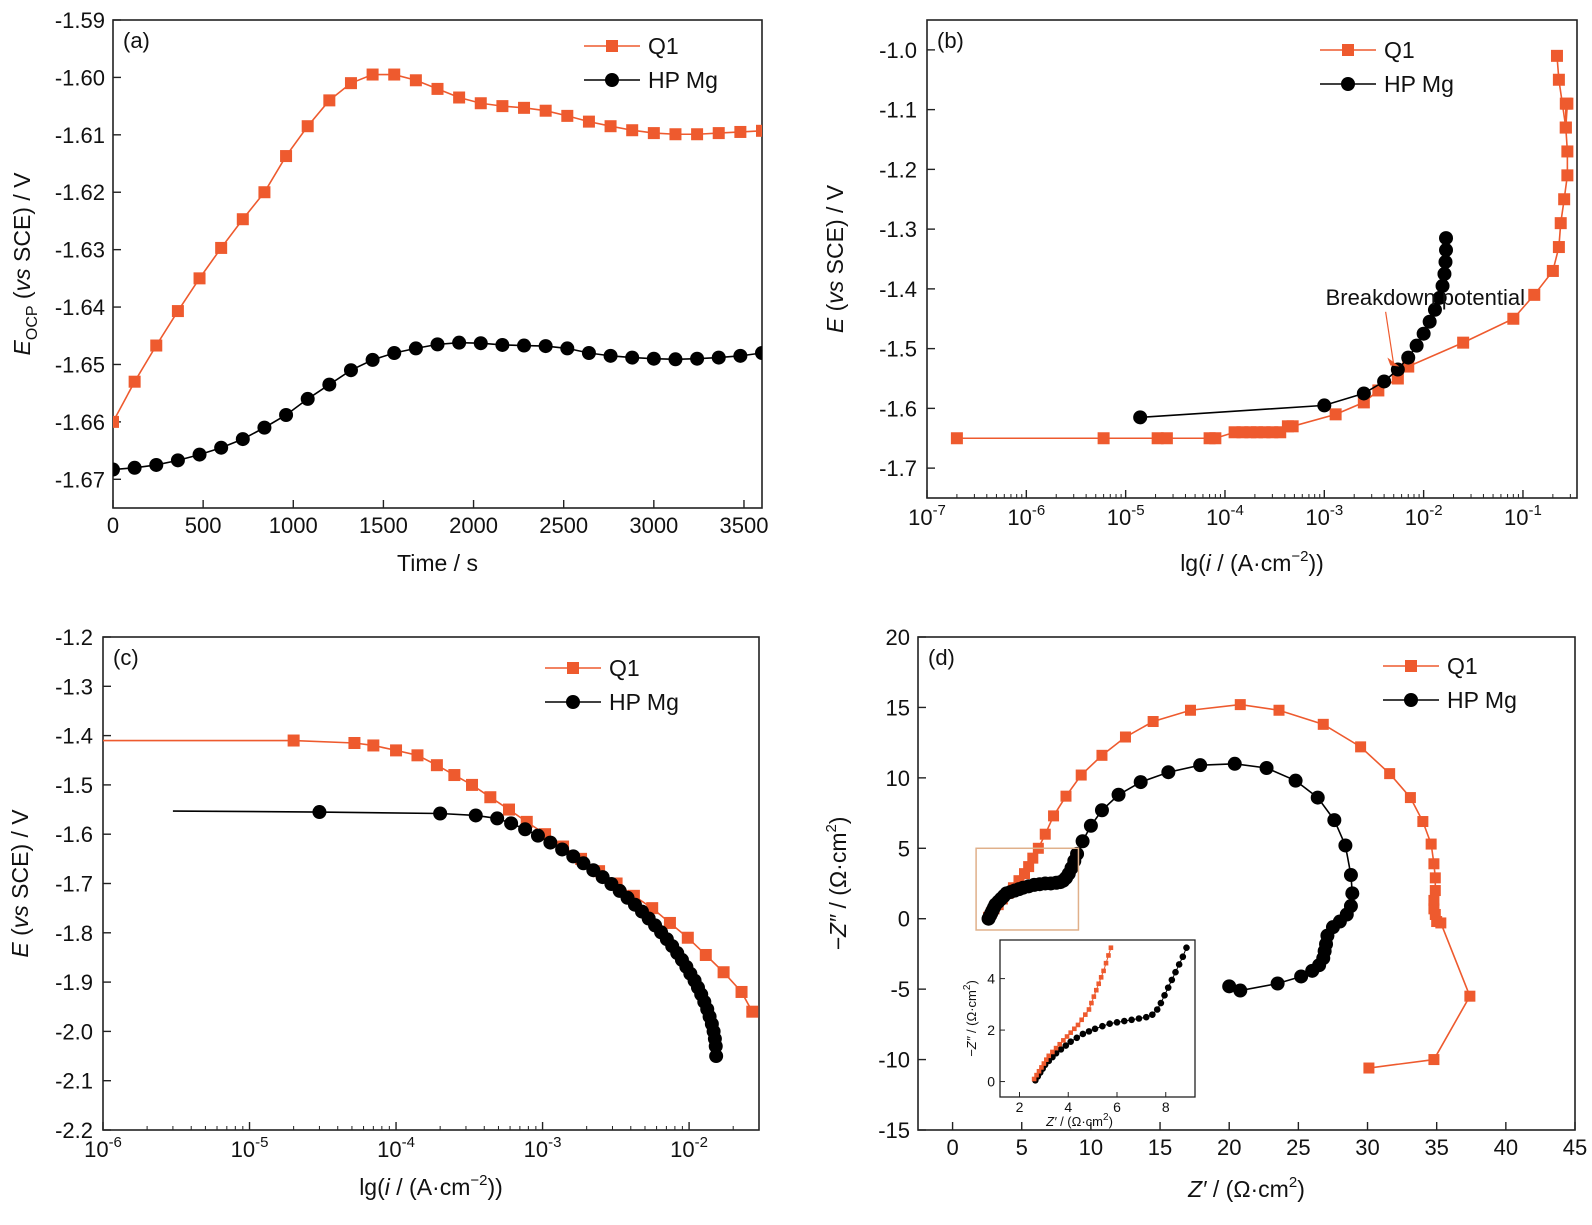  I want to click on x-tick-label: 10⁻⁵, so click(1126, 516).